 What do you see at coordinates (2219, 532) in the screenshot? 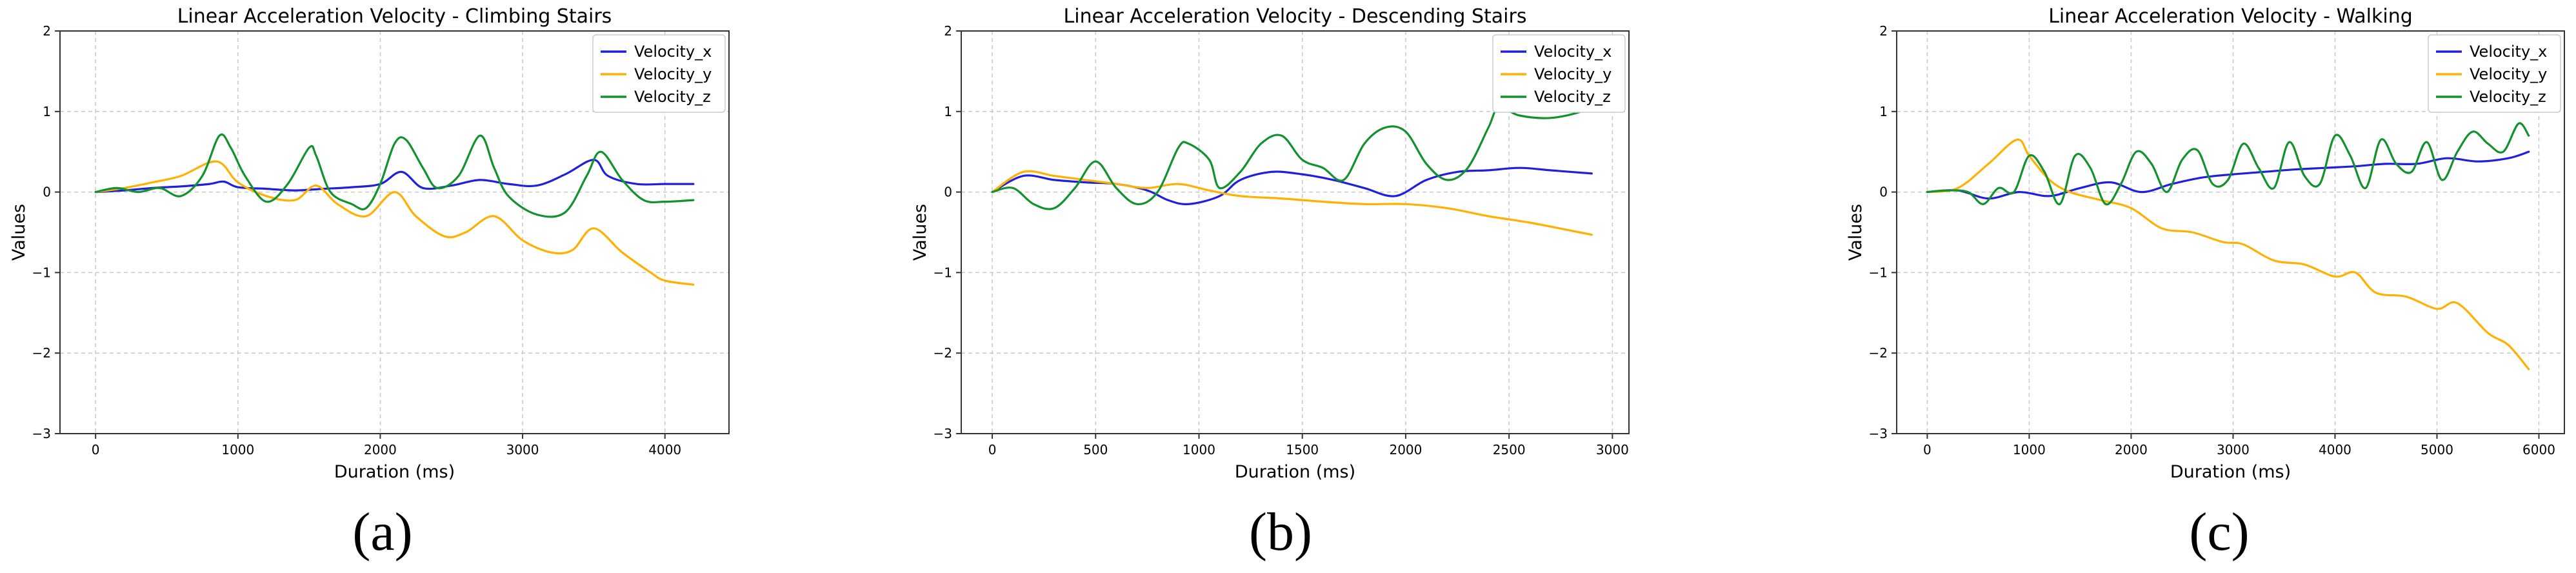
I see `panel-label: (c)` at bounding box center [2219, 532].